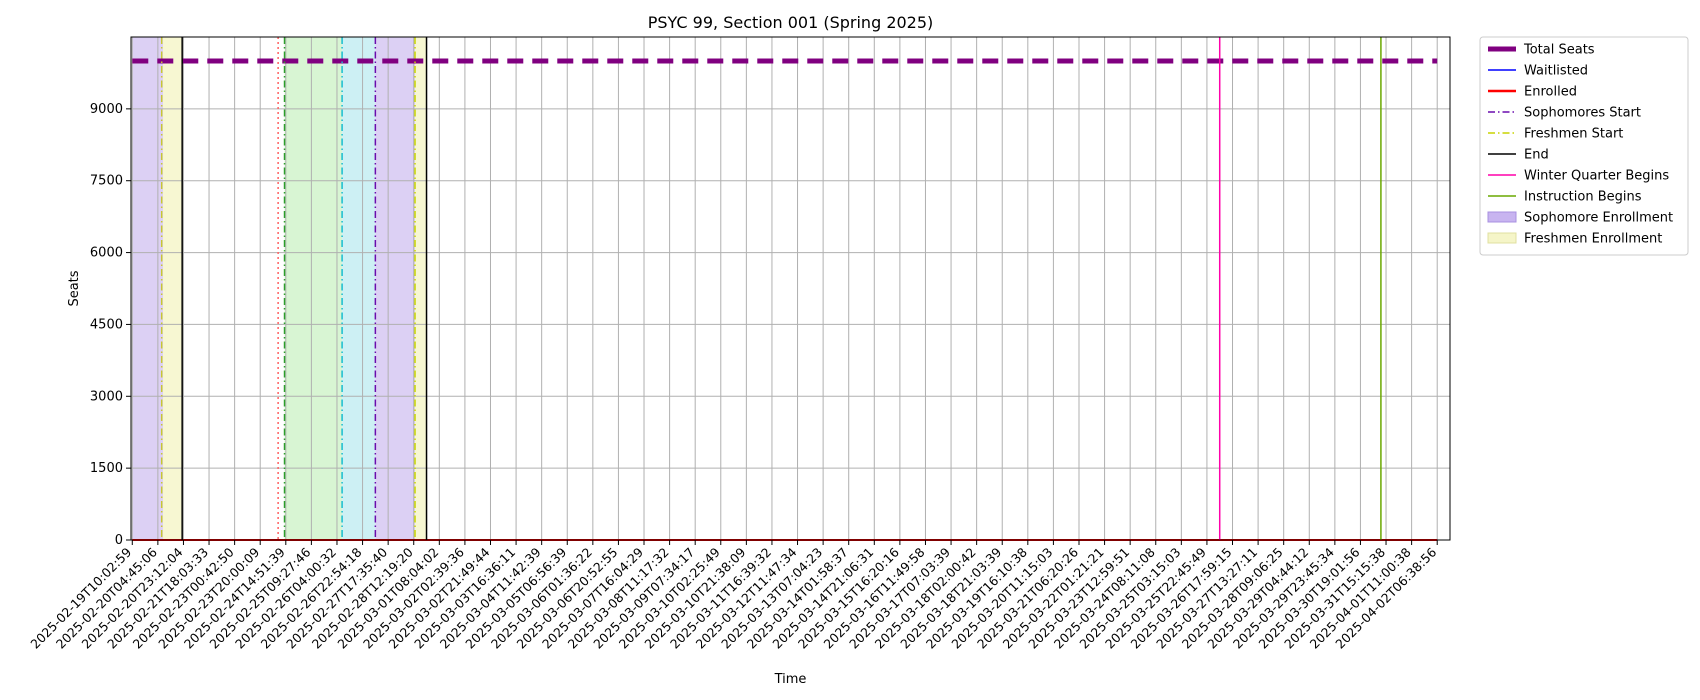  Describe the element at coordinates (1550, 92) in the screenshot. I see `legend-label: Enrolled` at that location.